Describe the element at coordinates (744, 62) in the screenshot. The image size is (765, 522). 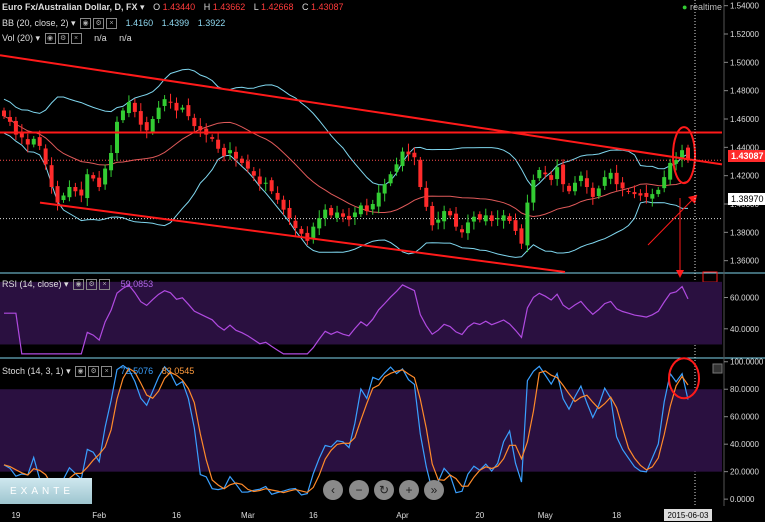
I see `price-tick-label: 1.50000` at that location.